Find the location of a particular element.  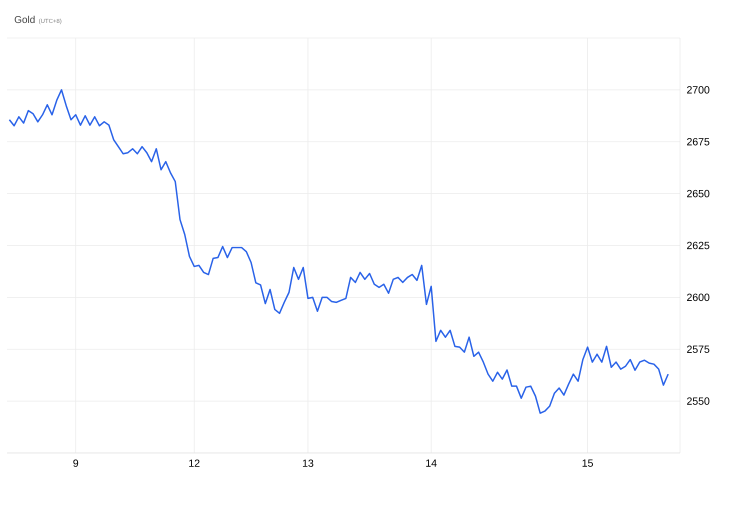

x-tick-label: 12 is located at coordinates (194, 463).